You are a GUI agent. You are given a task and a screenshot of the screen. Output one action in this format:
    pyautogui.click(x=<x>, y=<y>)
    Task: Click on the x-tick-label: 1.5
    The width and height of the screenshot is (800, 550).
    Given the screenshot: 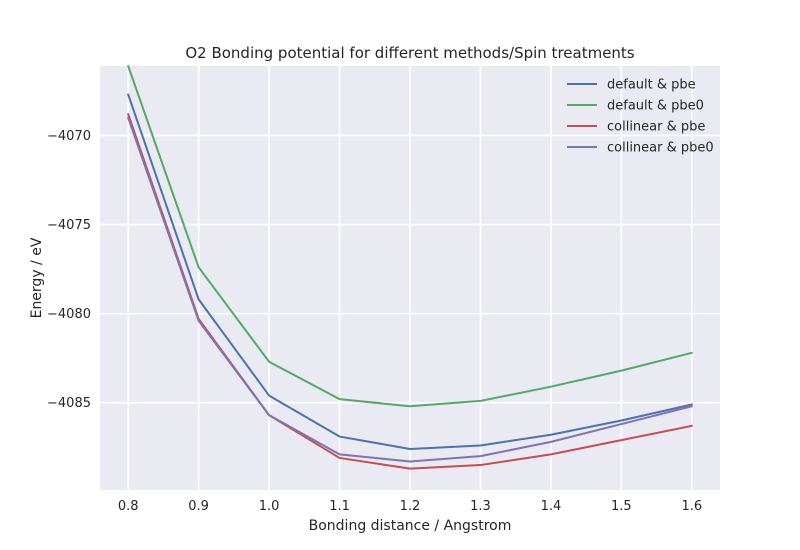 What is the action you would take?
    pyautogui.click(x=621, y=506)
    